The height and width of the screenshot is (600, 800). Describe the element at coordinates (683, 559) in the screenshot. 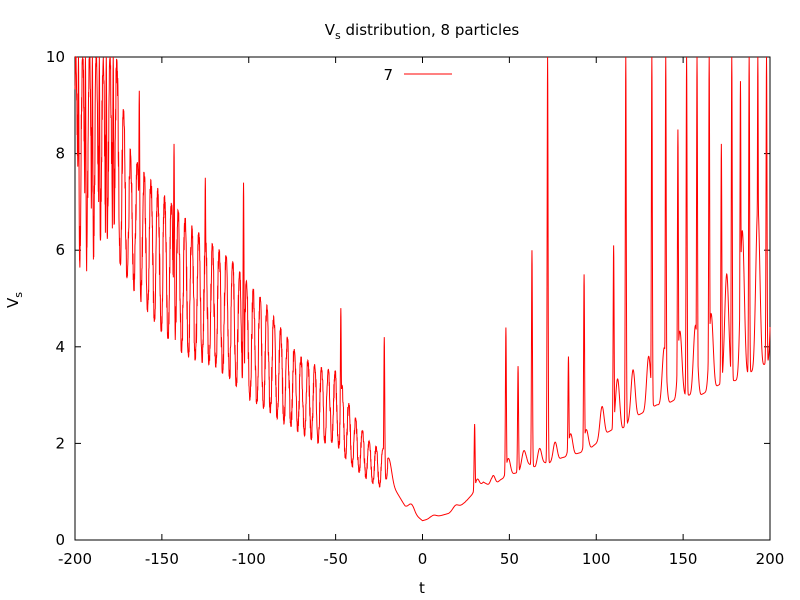

I see `x-tick-label: 150` at that location.